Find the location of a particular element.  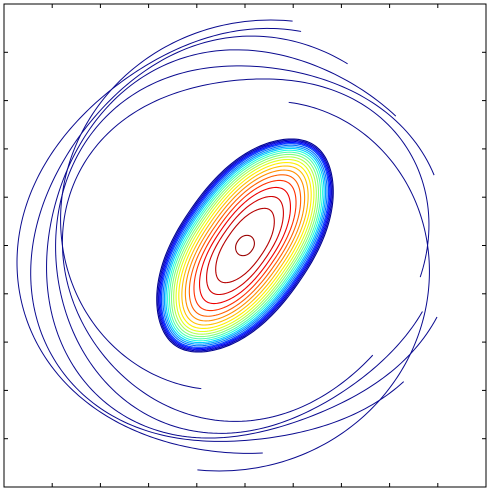

contour-level-0.56 is located at coordinates (245, 245).